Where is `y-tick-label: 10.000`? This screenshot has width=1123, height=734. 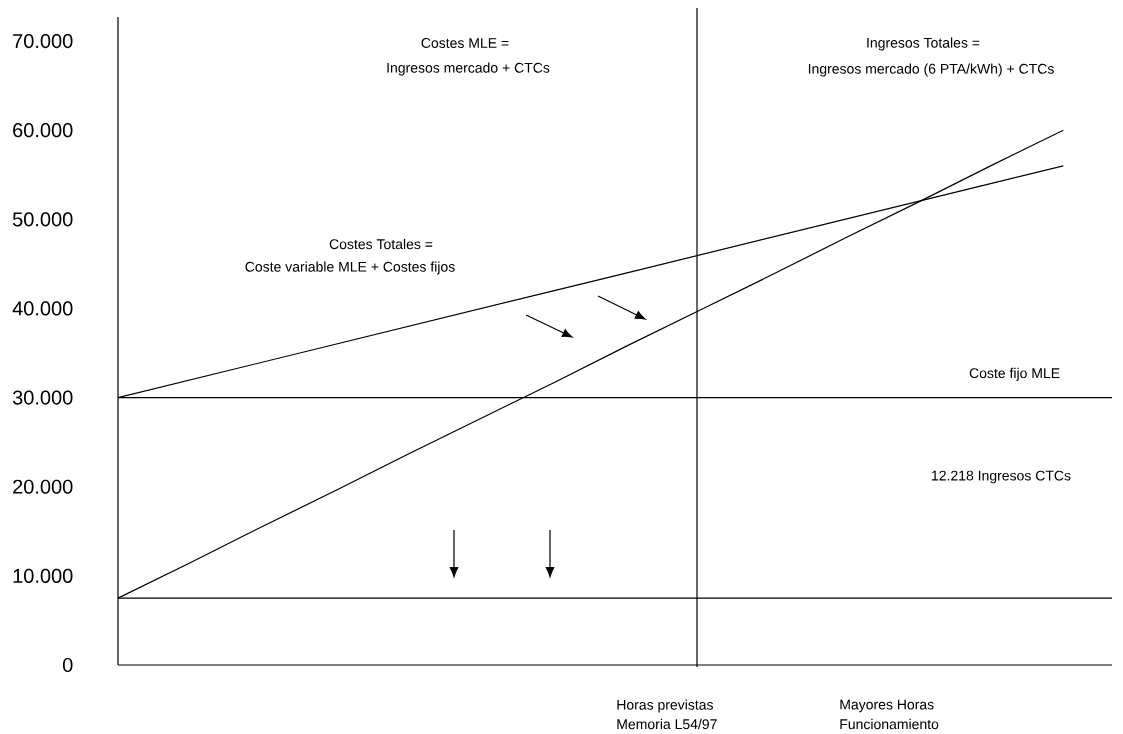 y-tick-label: 10.000 is located at coordinates (43, 575).